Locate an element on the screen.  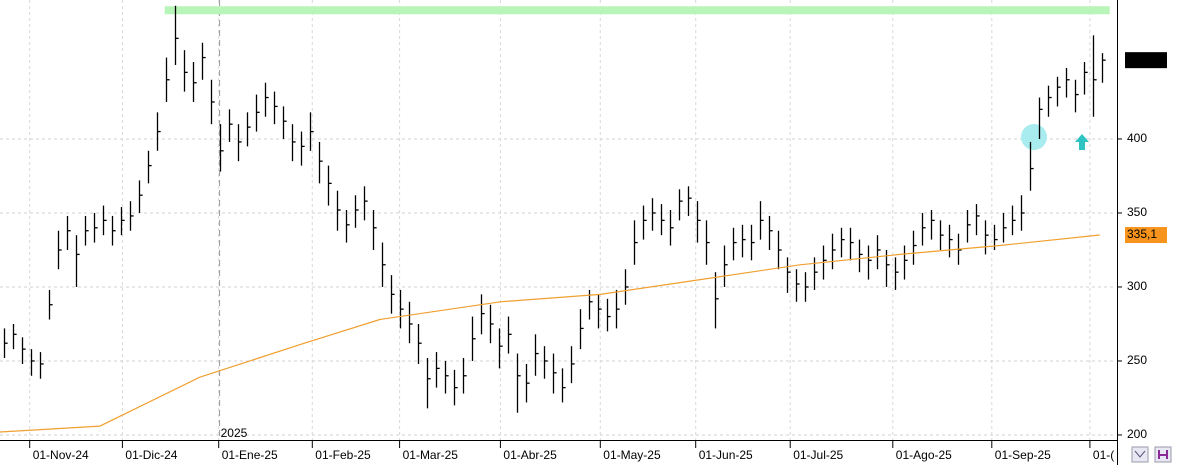
signal-circle is located at coordinates (1034, 137).